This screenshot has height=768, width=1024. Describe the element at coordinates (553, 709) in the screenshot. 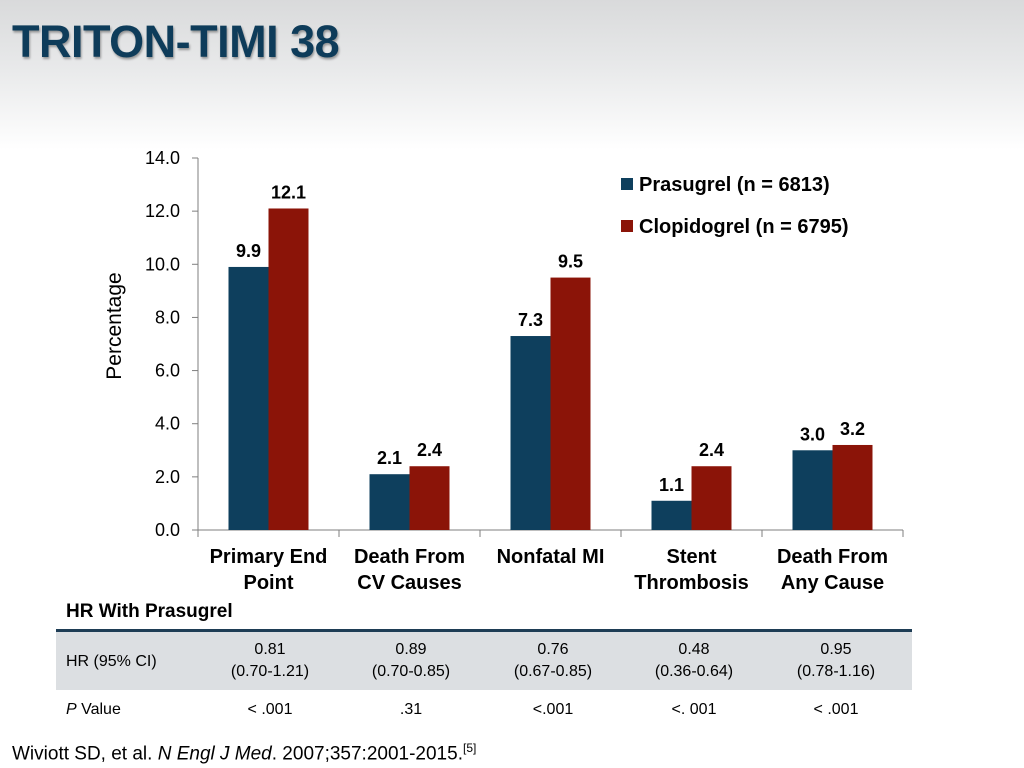

I see `p-value-cell: <.001` at that location.